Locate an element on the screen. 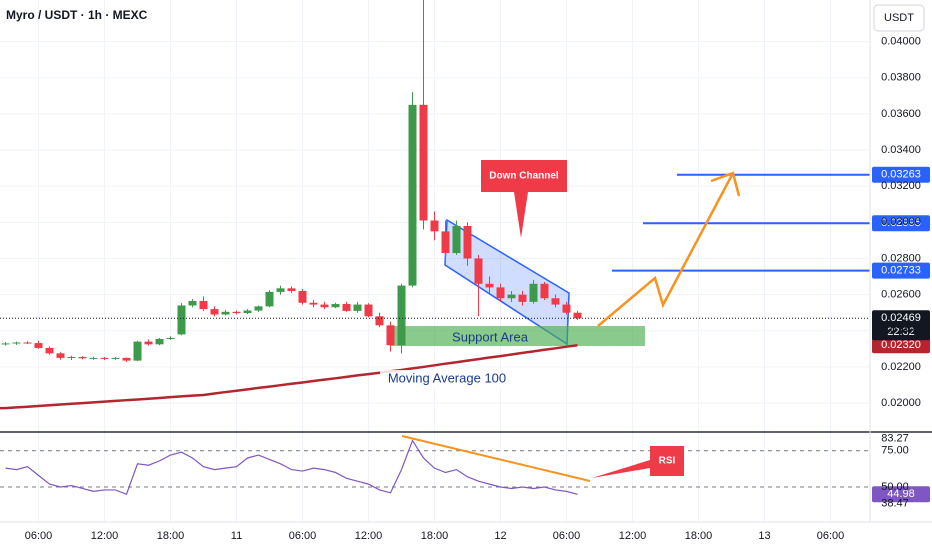  x-tick-label: 13 is located at coordinates (764, 536).